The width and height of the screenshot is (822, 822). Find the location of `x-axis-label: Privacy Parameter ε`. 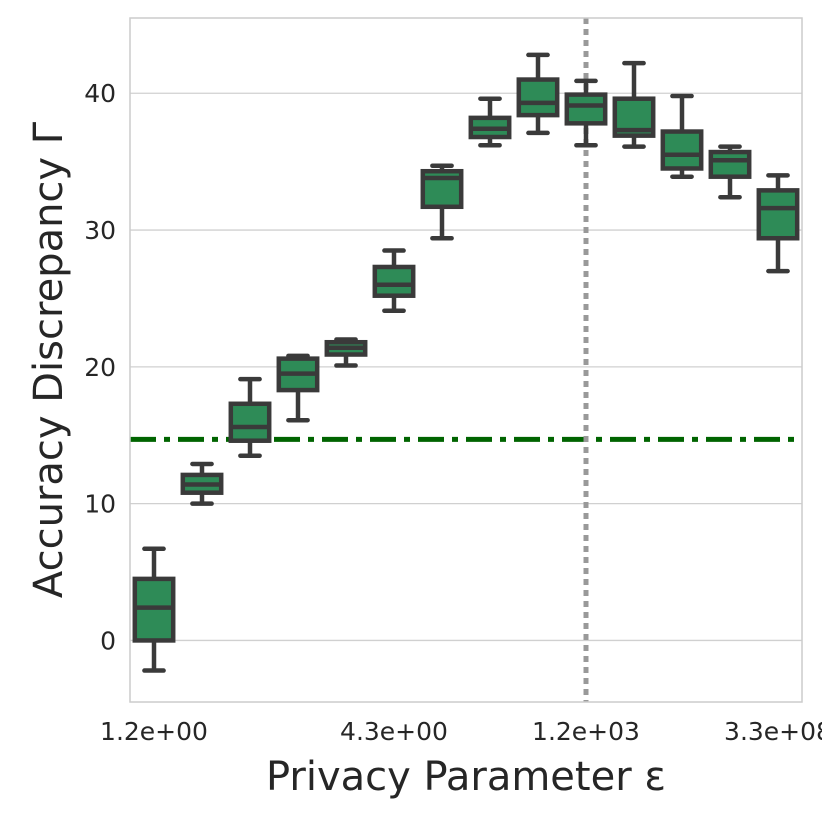

x-axis-label: Privacy Parameter ε is located at coordinates (466, 777).